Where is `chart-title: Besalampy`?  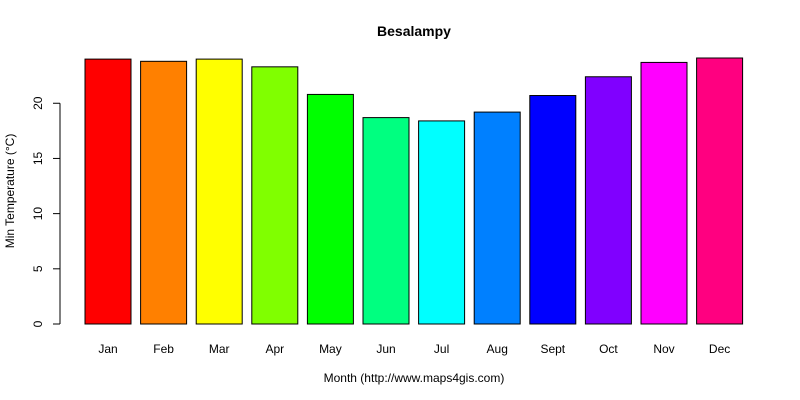
chart-title: Besalampy is located at coordinates (414, 31).